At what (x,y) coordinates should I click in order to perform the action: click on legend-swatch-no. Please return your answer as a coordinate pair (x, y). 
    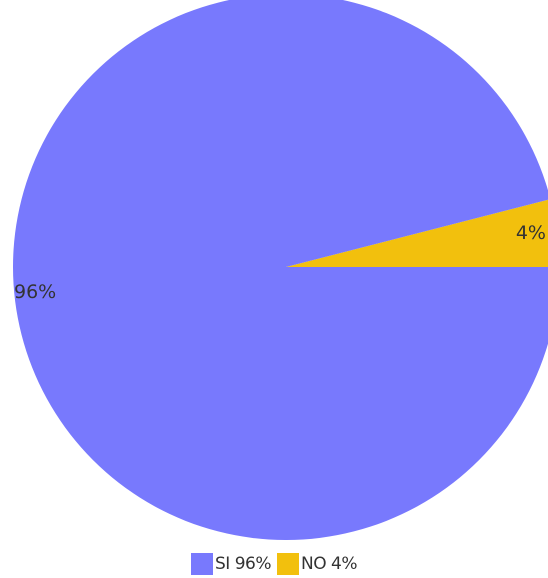
    Looking at the image, I should click on (288, 564).